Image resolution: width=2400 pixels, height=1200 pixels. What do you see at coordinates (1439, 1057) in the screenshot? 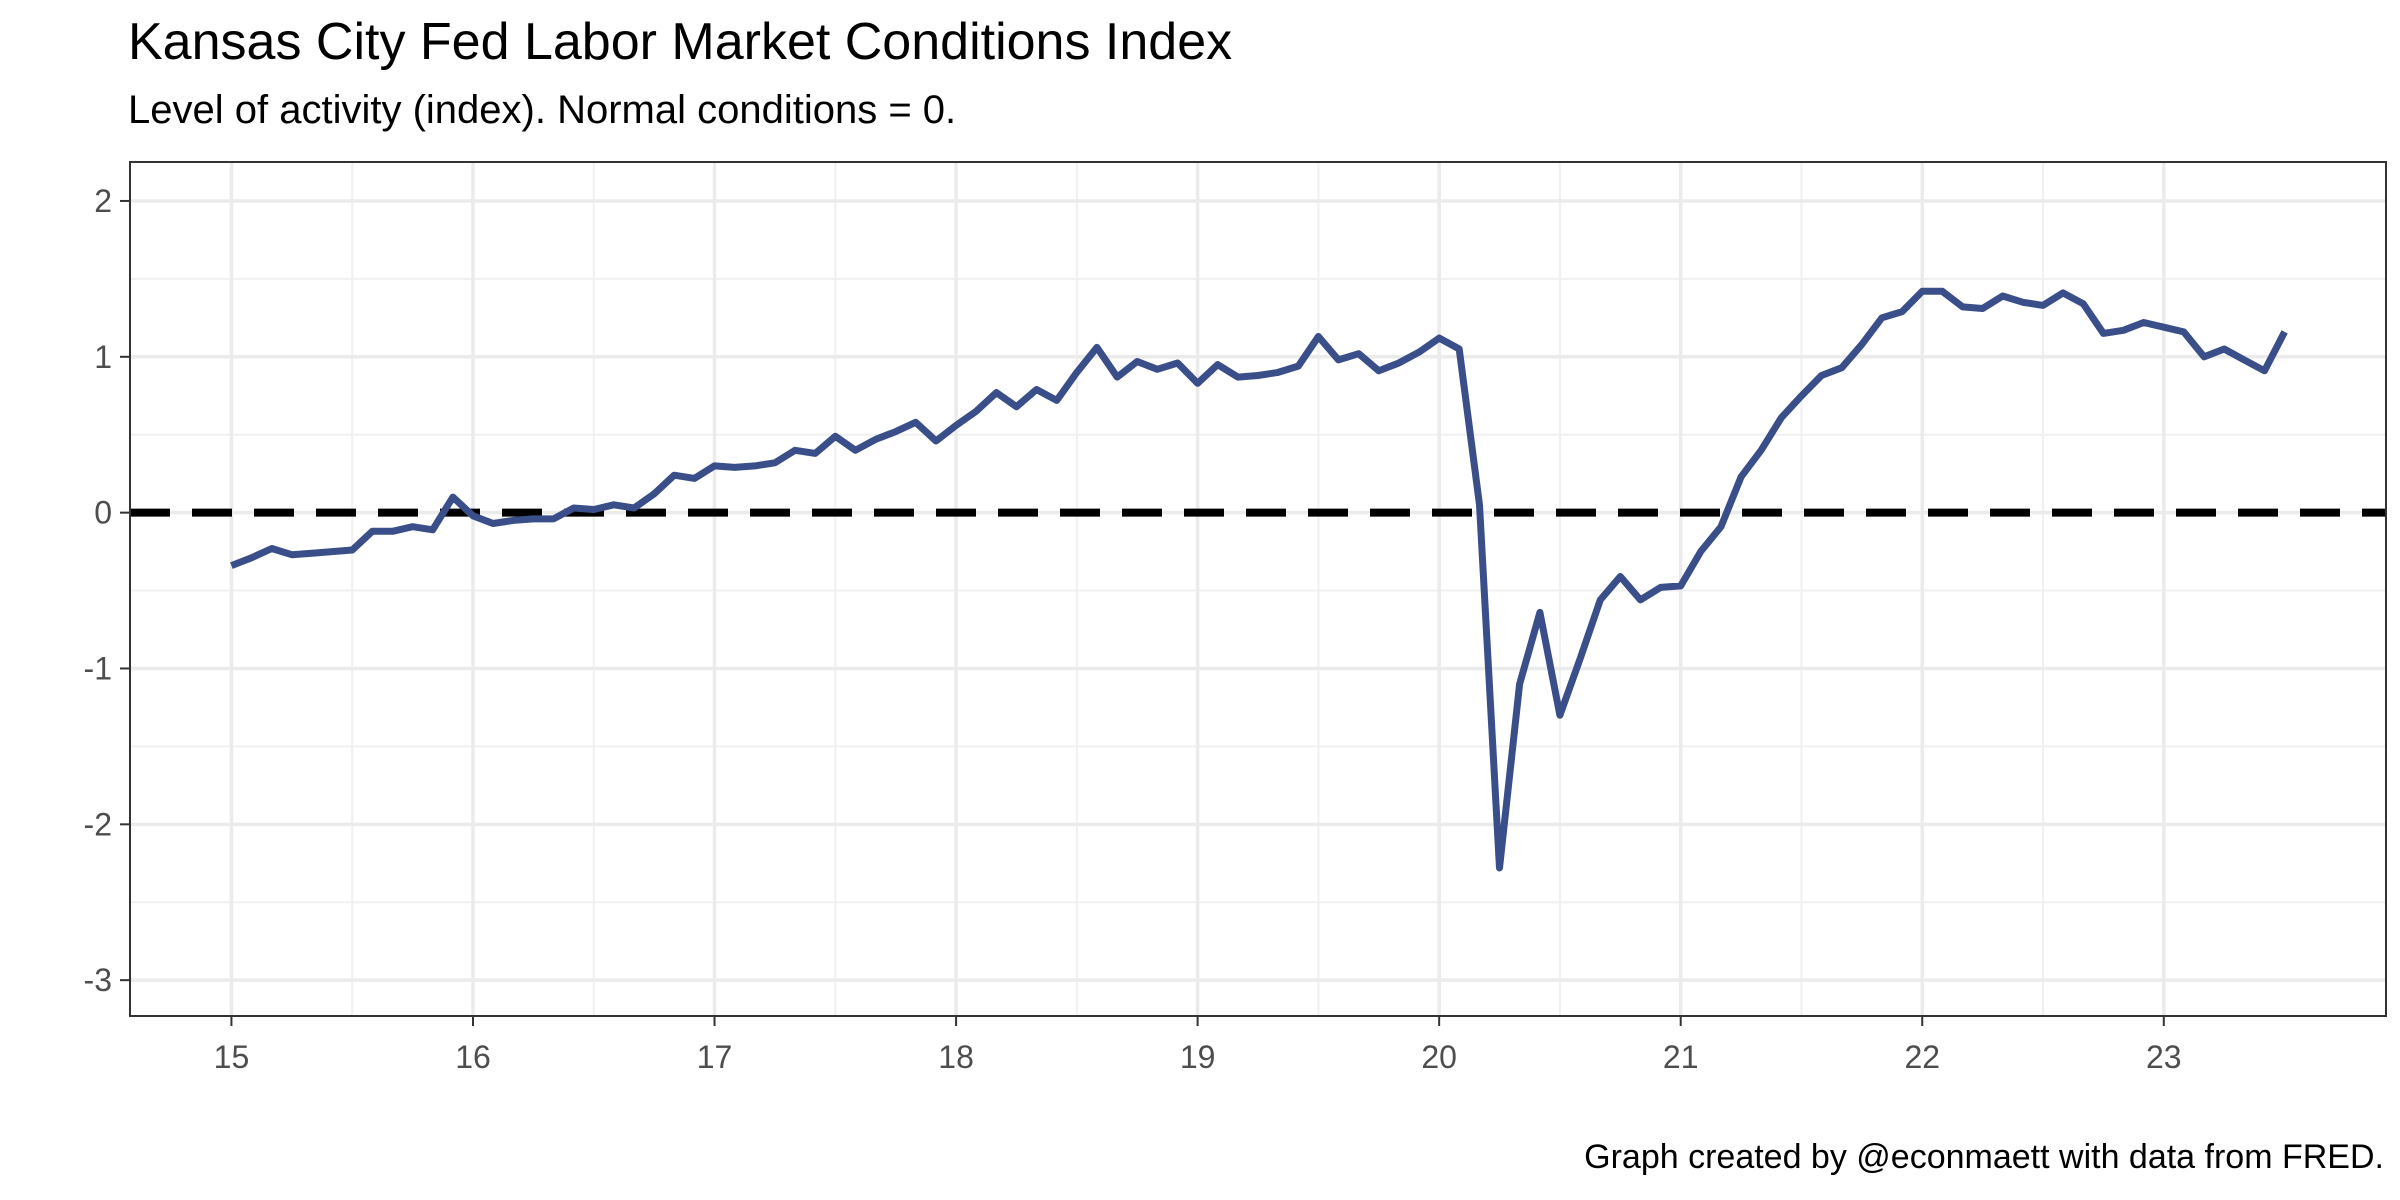
I see `x-tick-label: 20` at bounding box center [1439, 1057].